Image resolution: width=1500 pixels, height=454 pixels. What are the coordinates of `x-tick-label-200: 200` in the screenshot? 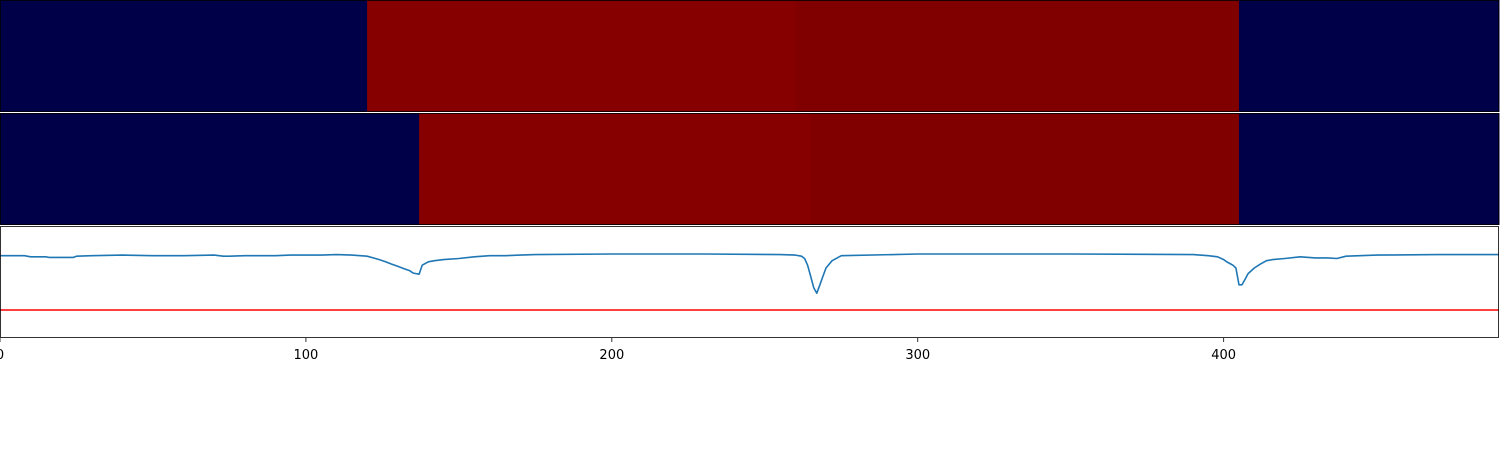 It's located at (611, 355).